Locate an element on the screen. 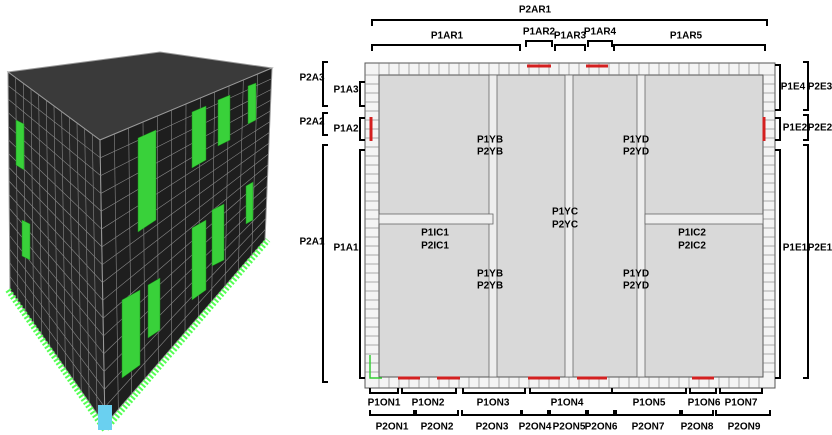 The image size is (832, 435). bottom-label: P1ON2 is located at coordinates (428, 403).